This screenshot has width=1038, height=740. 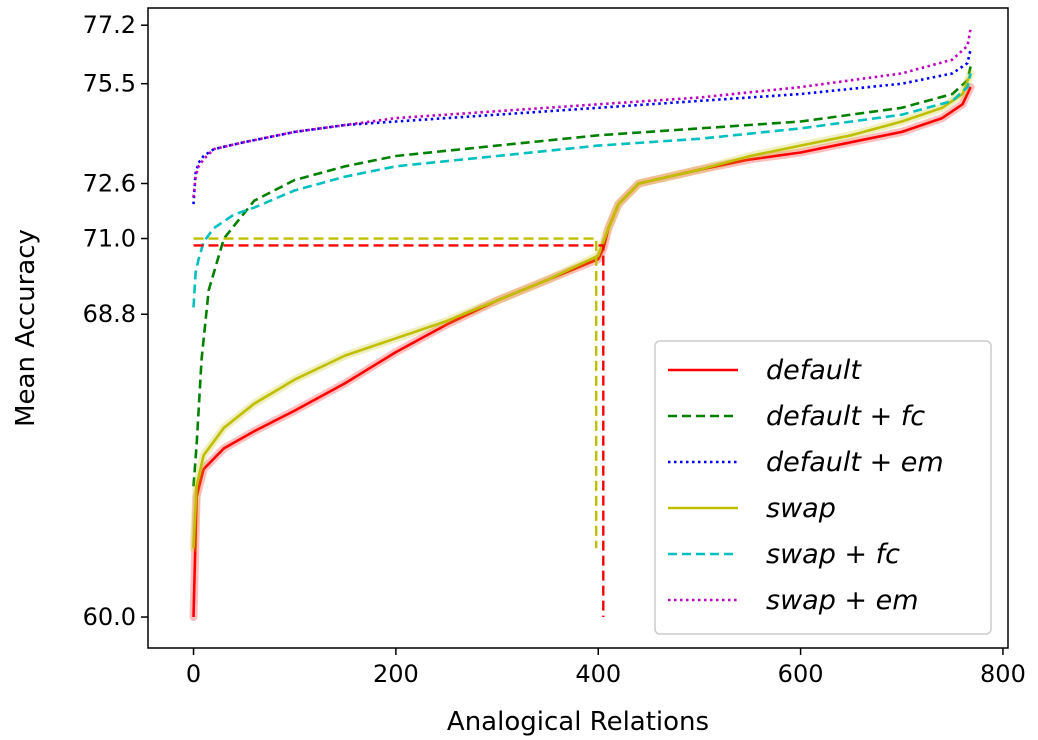 I want to click on y-tick-label: 75.5, so click(x=109, y=84).